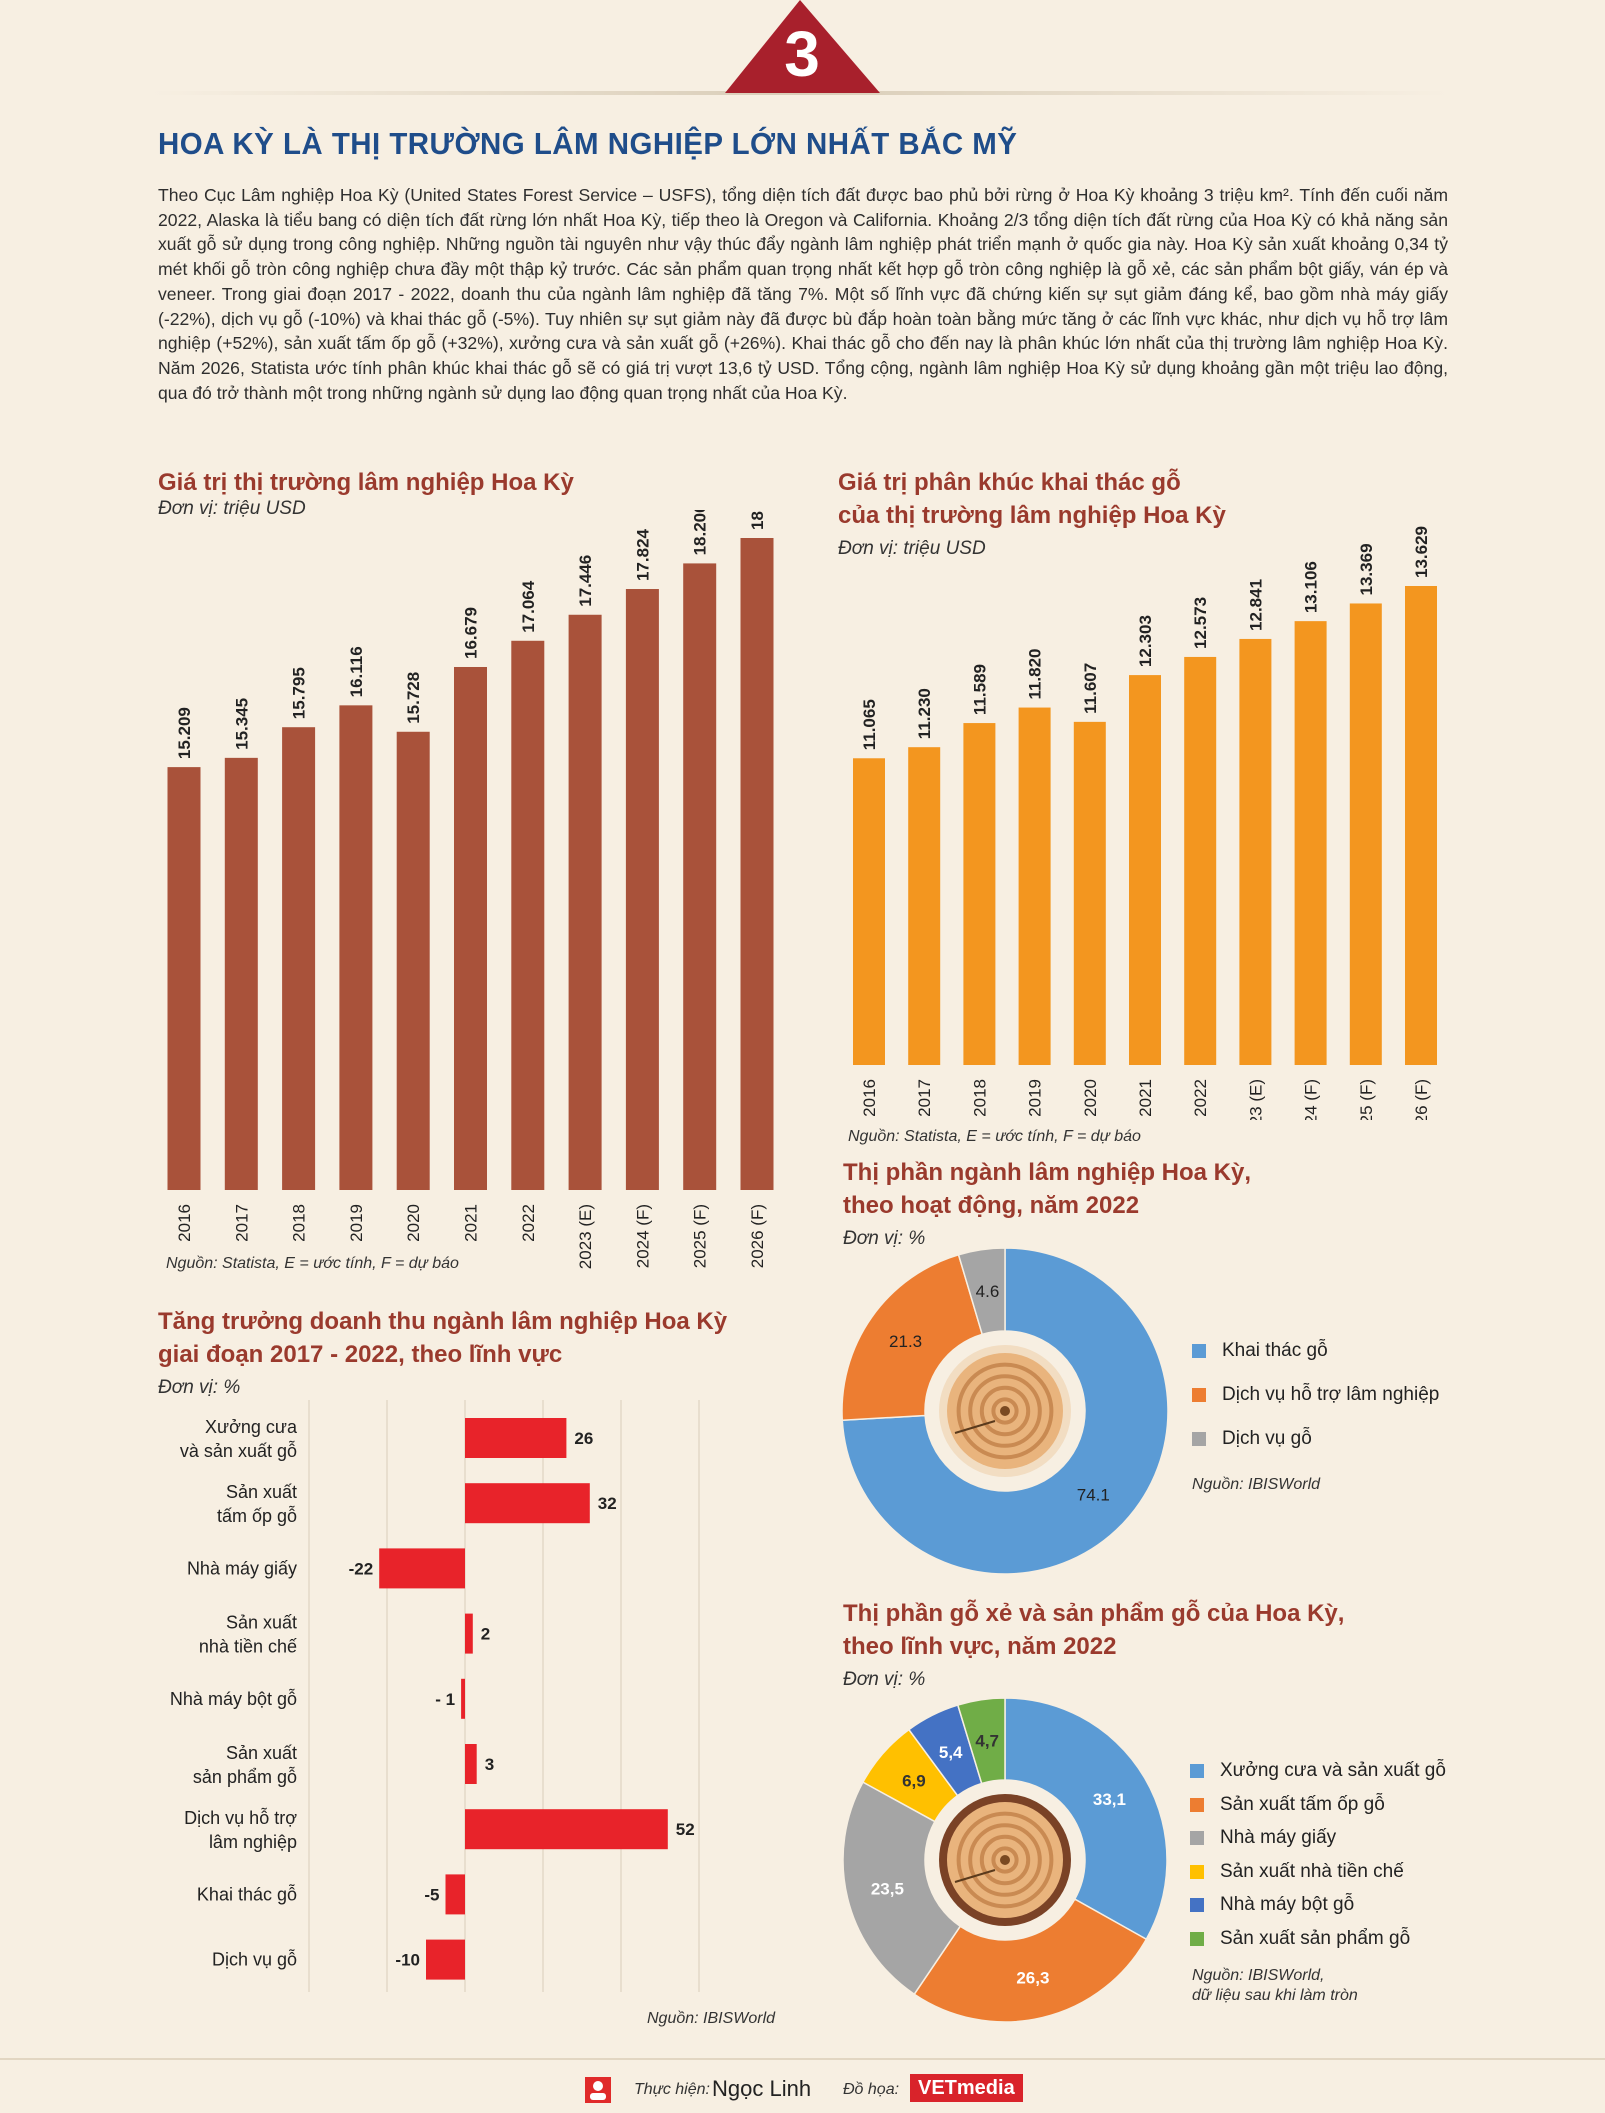 The width and height of the screenshot is (1605, 2113). I want to click on chart5-slice-label: 33,1, so click(1109, 1799).